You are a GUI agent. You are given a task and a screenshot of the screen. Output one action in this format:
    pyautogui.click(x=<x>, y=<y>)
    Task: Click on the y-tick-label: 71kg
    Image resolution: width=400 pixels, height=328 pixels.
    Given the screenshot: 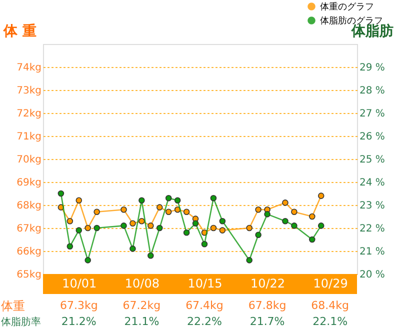 What is the action you would take?
    pyautogui.click(x=29, y=137)
    